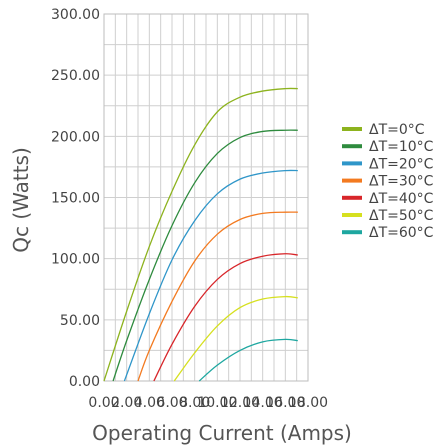 The width and height of the screenshot is (443, 448). Describe the element at coordinates (397, 130) in the screenshot. I see `legend-label: ΔT=0°C` at that location.